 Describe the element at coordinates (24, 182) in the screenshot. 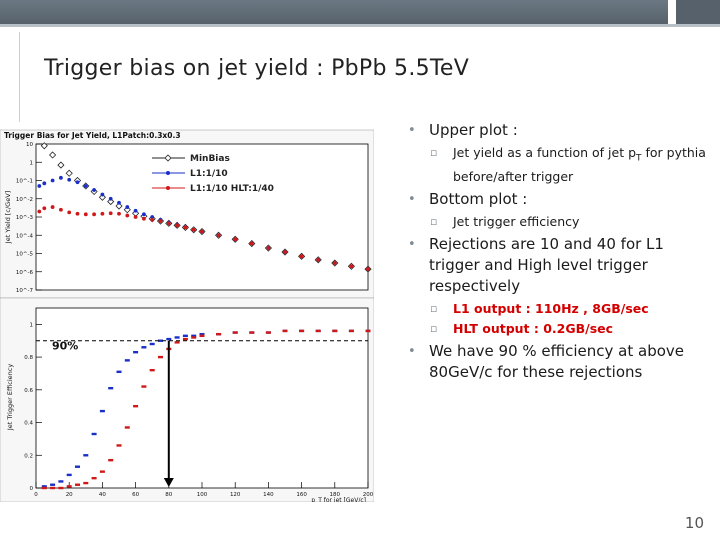

I see `upper-y-tick-label: 10^-1` at that location.